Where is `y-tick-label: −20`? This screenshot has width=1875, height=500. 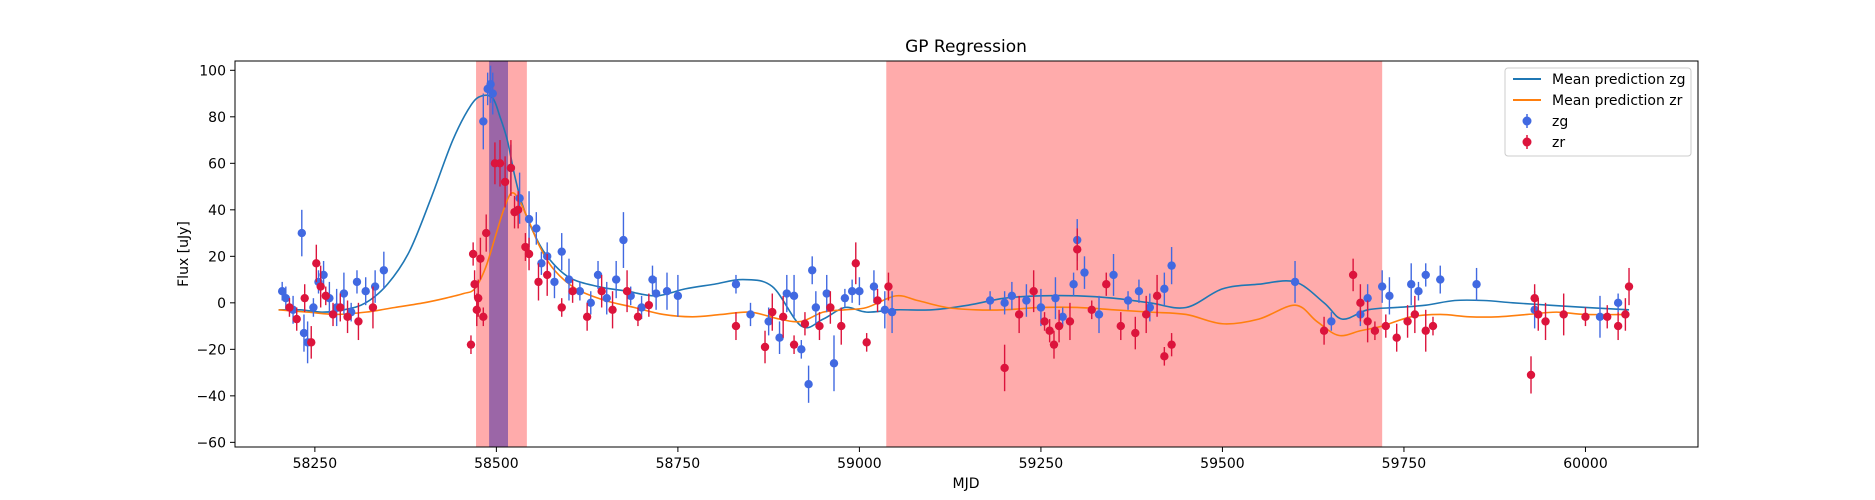 y-tick-label: −20 is located at coordinates (211, 350).